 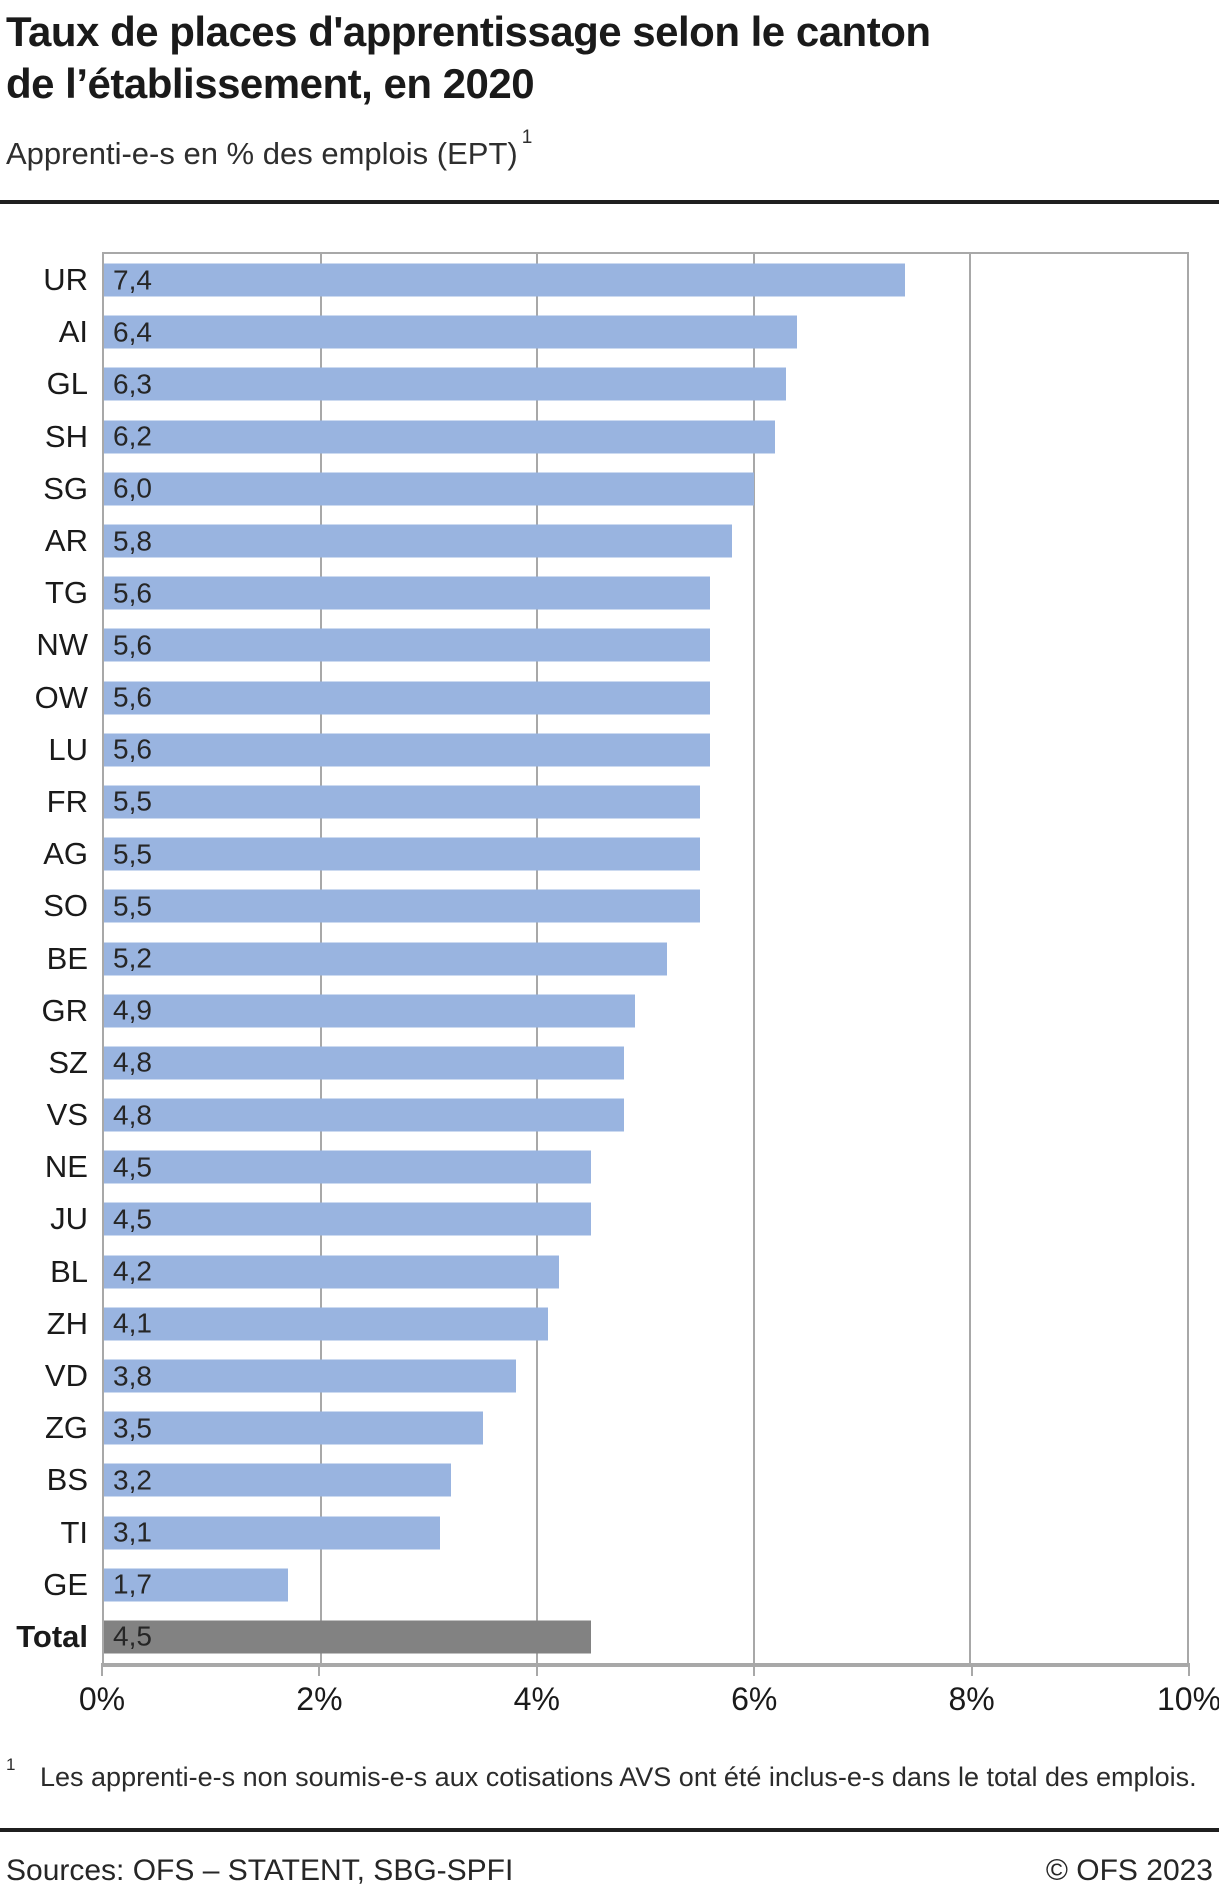 What do you see at coordinates (196, 1585) in the screenshot?
I see `bar: 1,7` at bounding box center [196, 1585].